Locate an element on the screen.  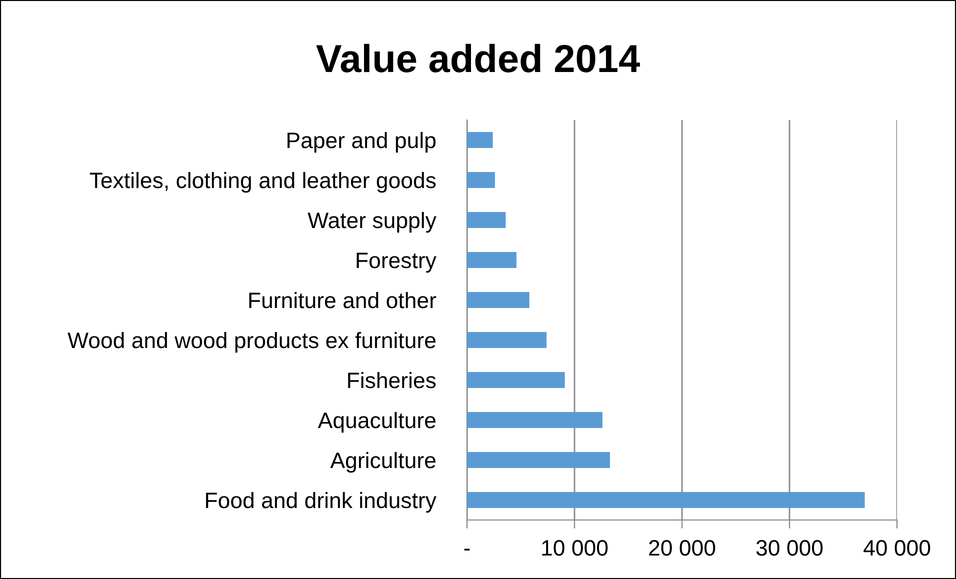
y-tick-label: Agriculture is located at coordinates (383, 462).